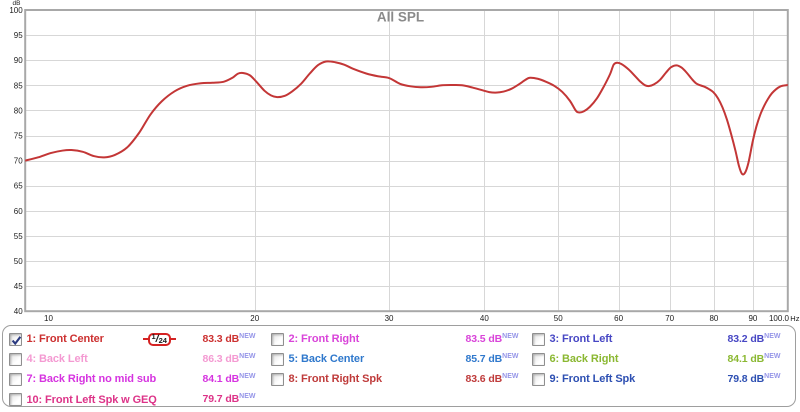 Image resolution: width=800 pixels, height=412 pixels. I want to click on legend-item-label: 7: Back Right no mid sub, so click(91, 379).